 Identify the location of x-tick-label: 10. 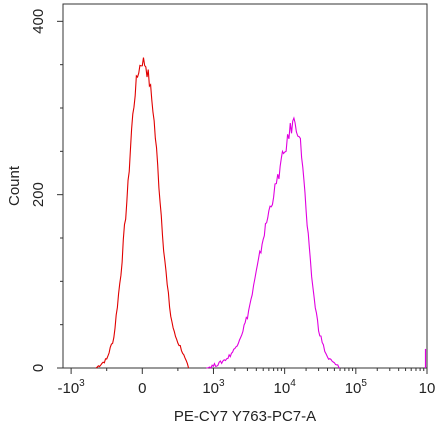
(427, 388).